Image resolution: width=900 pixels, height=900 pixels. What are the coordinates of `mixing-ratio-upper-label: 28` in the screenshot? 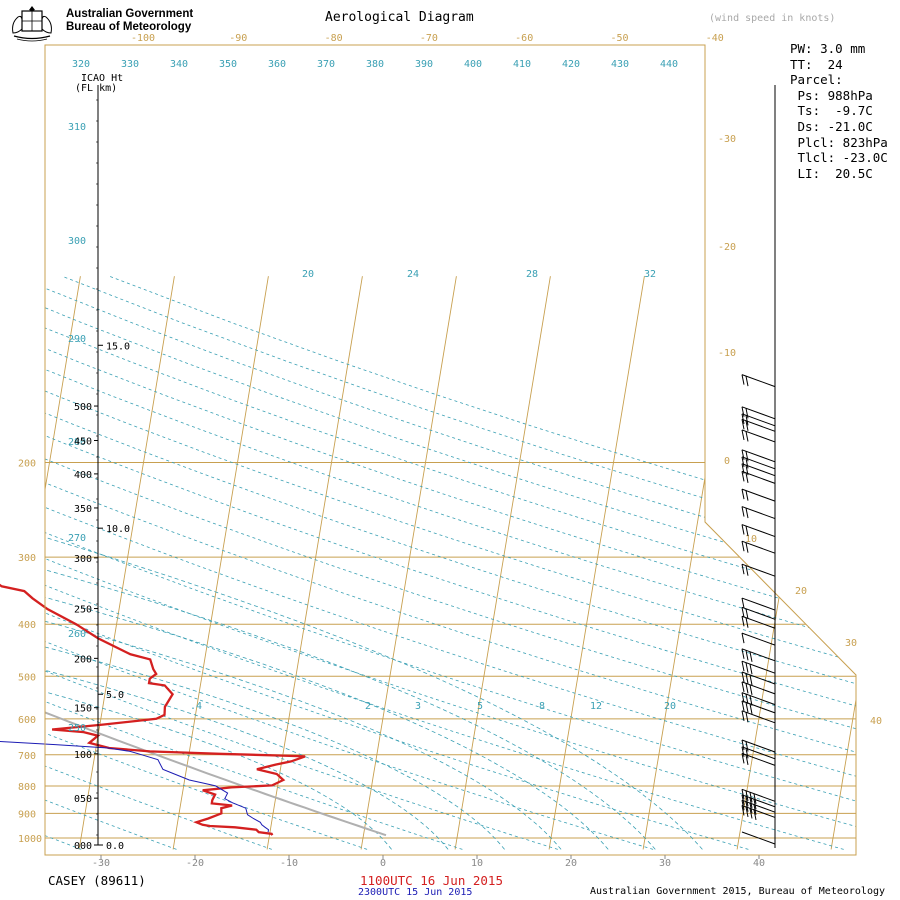 It's located at (532, 274).